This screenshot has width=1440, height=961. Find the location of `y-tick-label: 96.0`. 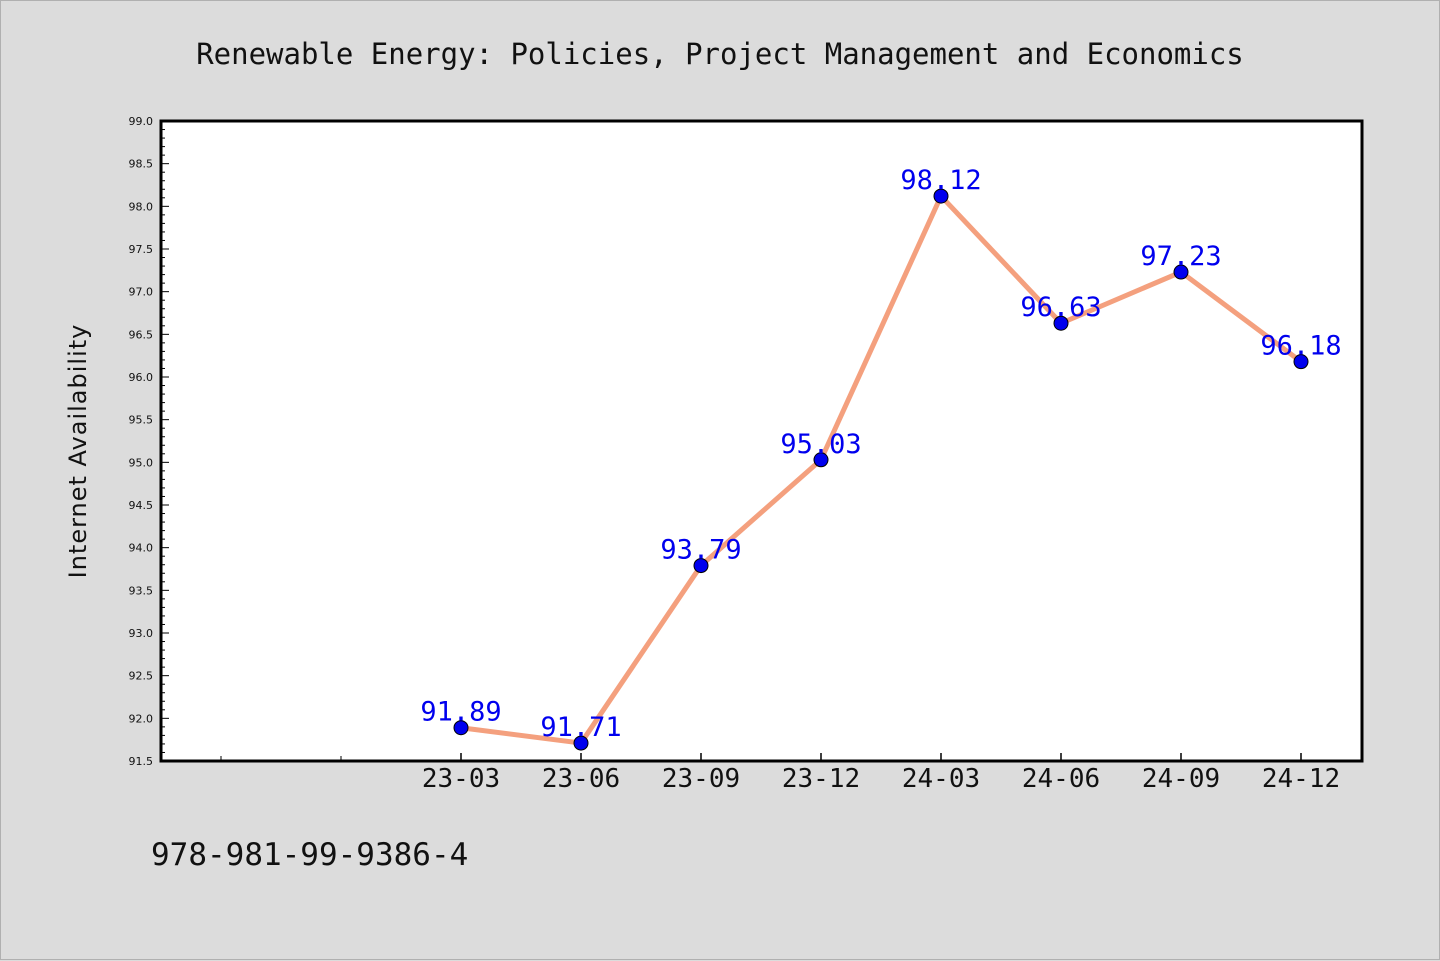

y-tick-label: 96.0 is located at coordinates (141, 377).